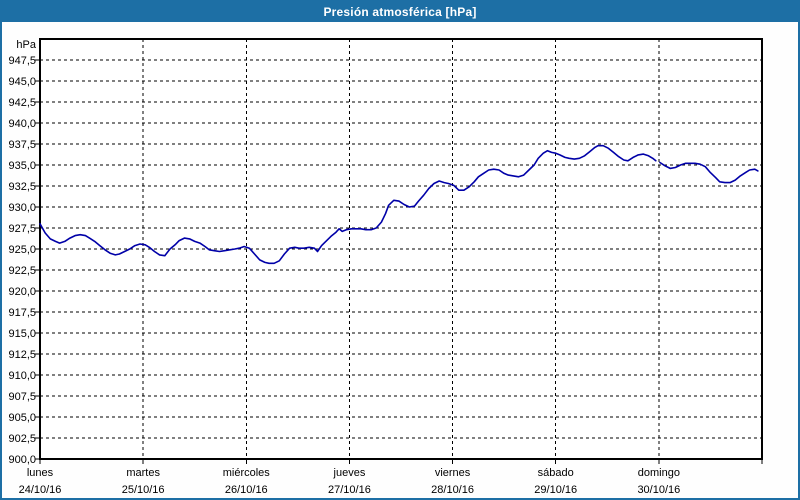  I want to click on y-tick-label: 935,0, so click(22, 166).